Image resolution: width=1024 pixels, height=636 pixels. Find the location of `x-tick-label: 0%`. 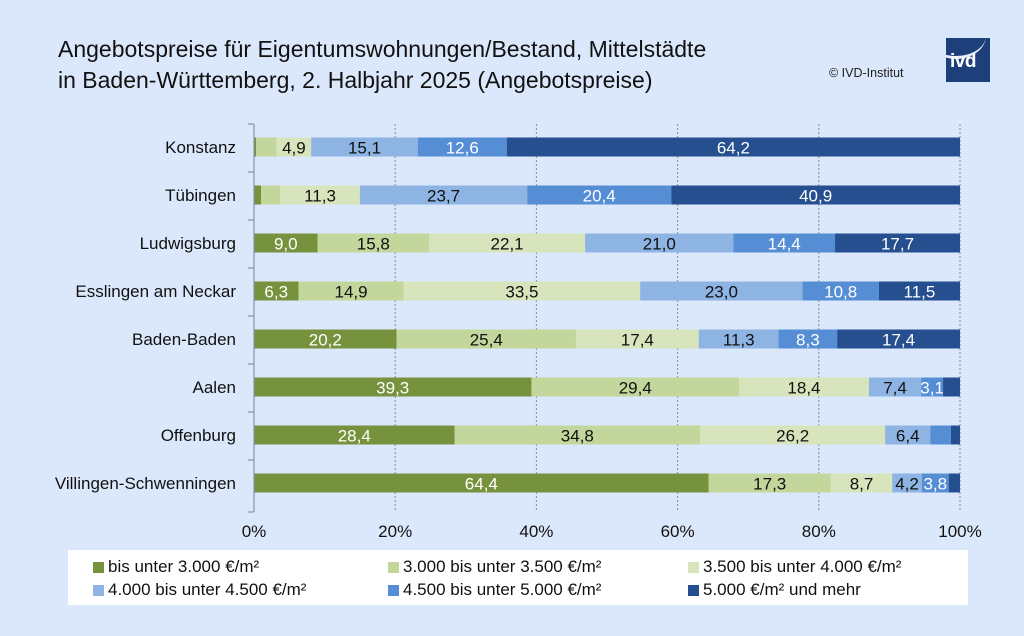

x-tick-label: 0% is located at coordinates (254, 531).